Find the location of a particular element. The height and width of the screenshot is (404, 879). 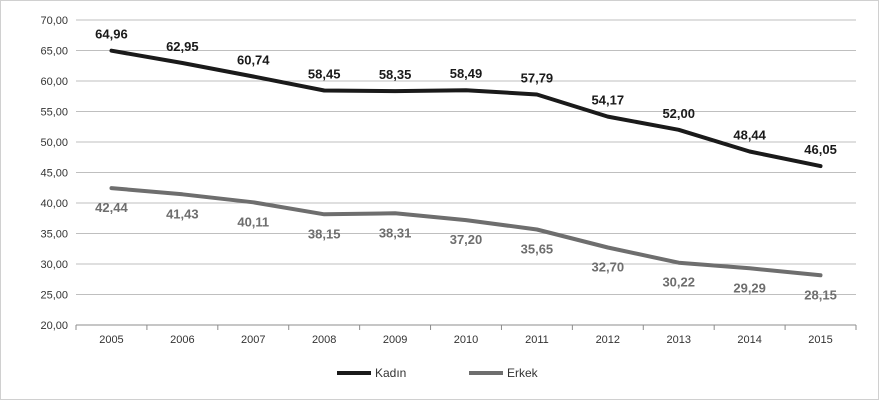

data-label: 58,35 is located at coordinates (395, 74).